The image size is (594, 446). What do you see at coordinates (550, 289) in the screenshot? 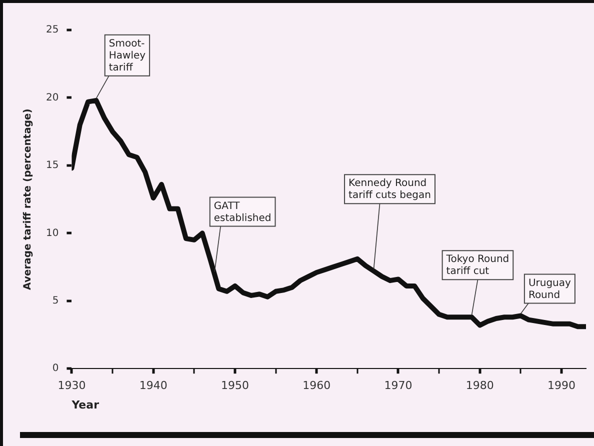
I see `annotation: Uruguay Round` at bounding box center [550, 289].